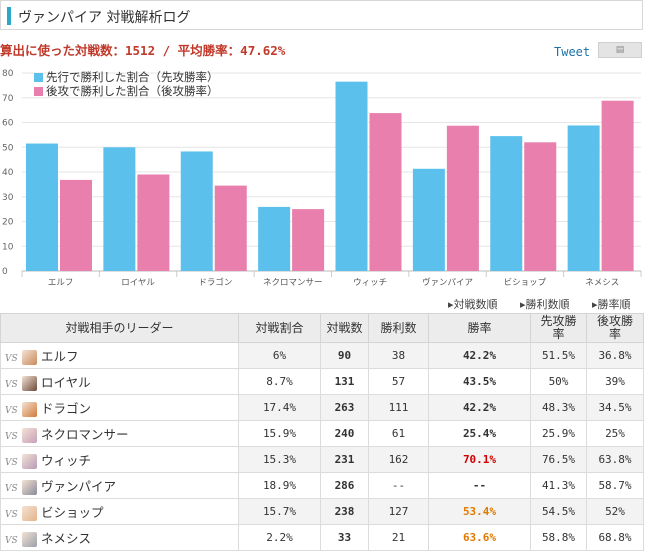 Image resolution: width=645 pixels, height=553 pixels. I want to click on table-row: VS ロイヤル 8.7% 131 57 43.5% 50% 39%, so click(322, 381).